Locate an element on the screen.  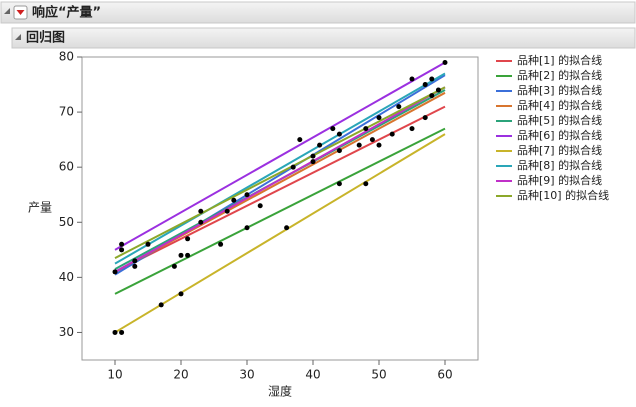
y-tick-label: 40 is located at coordinates (66, 277).